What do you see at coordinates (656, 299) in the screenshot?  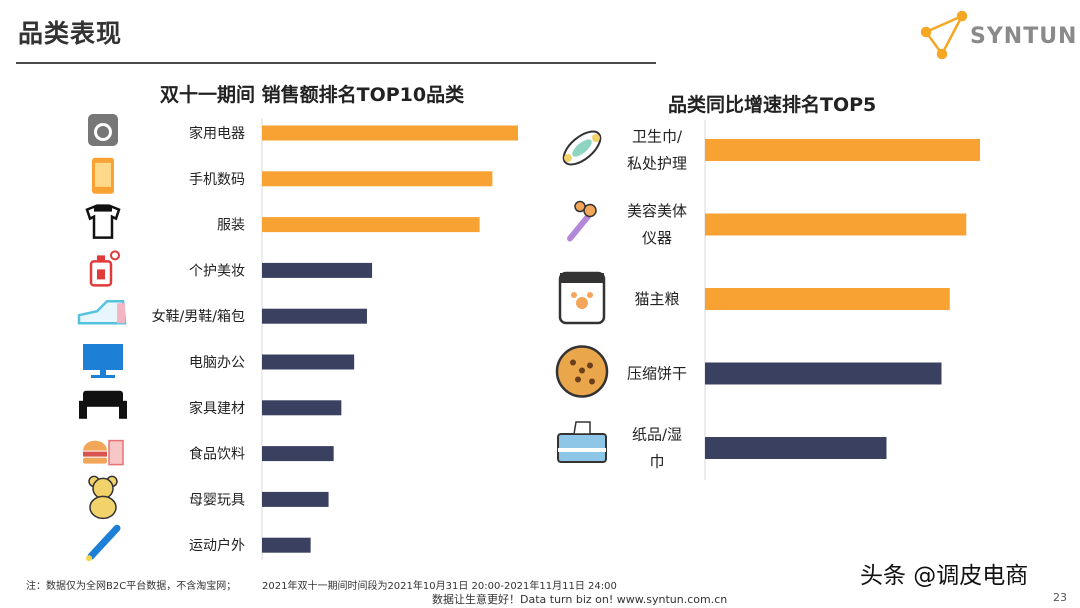 I see `right-category-label: 猫主粮` at bounding box center [656, 299].